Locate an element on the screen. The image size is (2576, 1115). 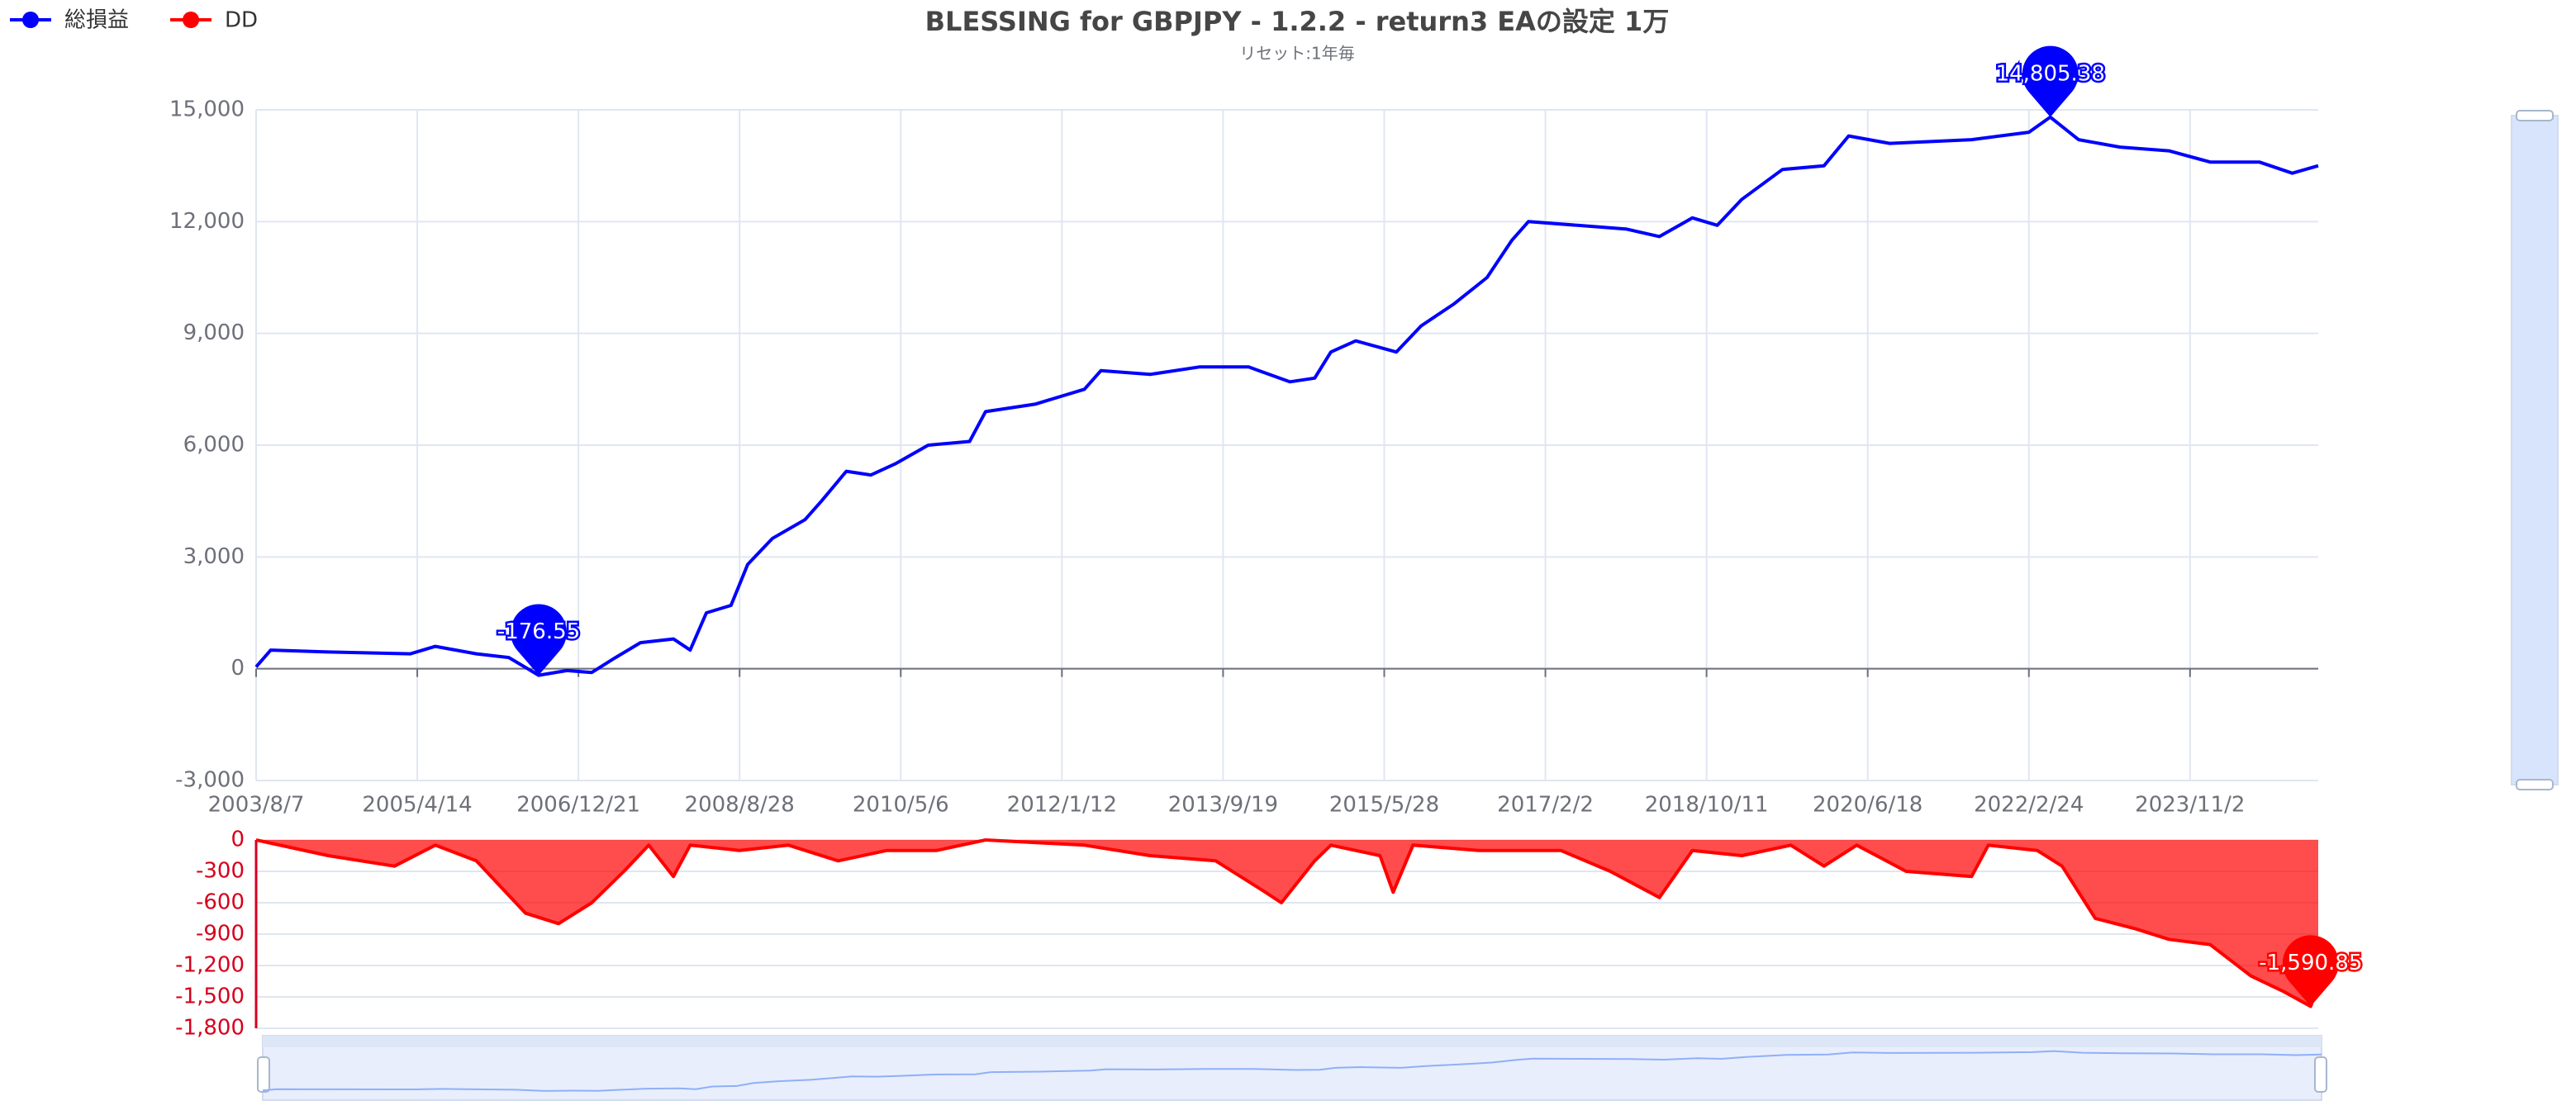
legend-item: 総損益 is located at coordinates (69, 20).